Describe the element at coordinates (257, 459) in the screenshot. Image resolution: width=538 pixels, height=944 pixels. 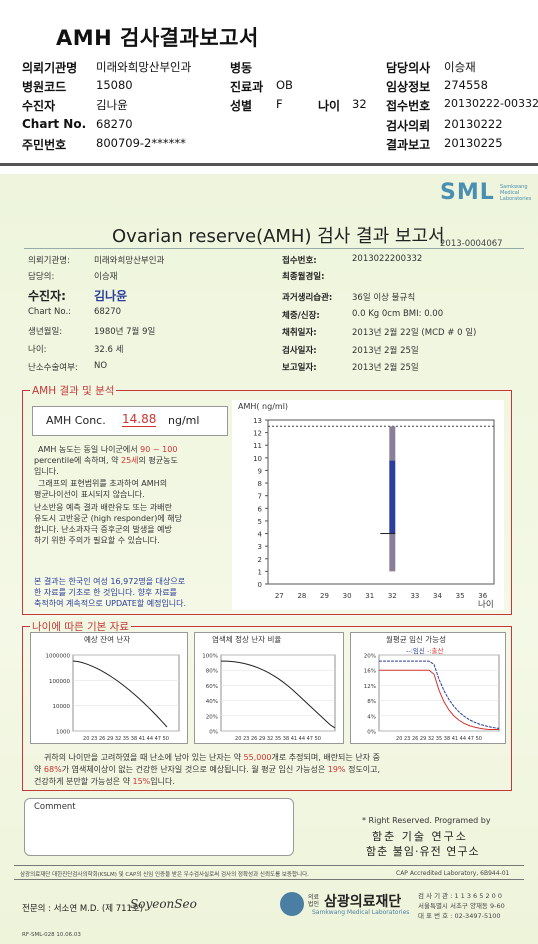
I see `amh-y-tick-label: 10` at that location.